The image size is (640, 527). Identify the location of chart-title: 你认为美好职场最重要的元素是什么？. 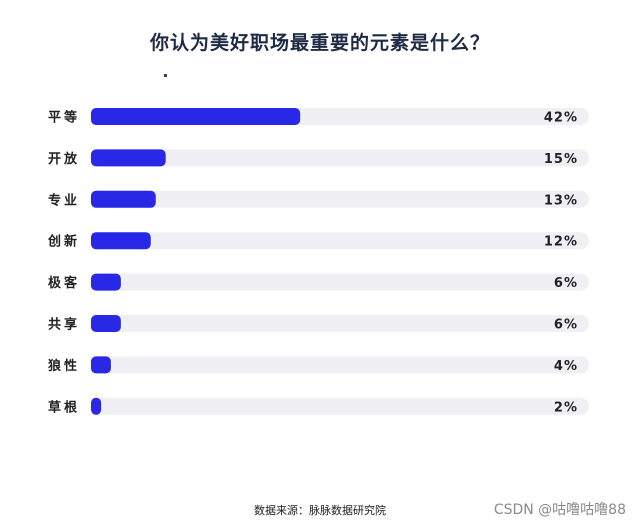
(319, 43).